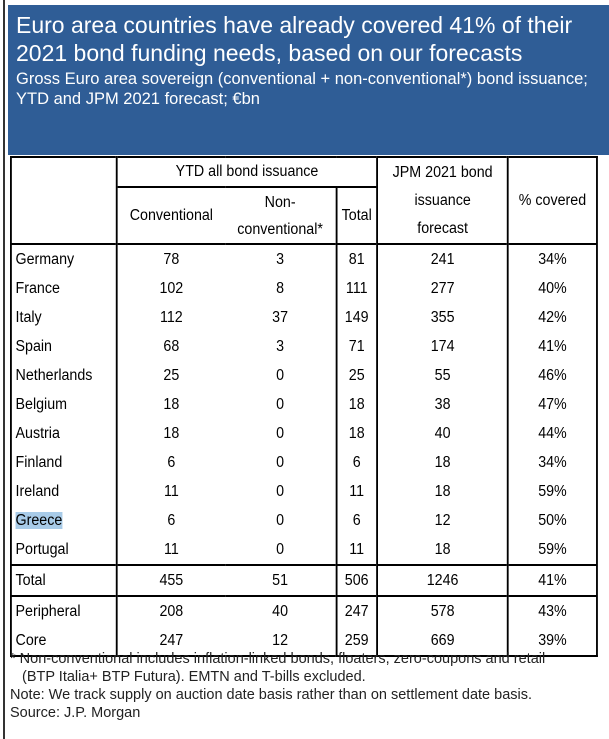 The image size is (609, 739). Describe the element at coordinates (39, 520) in the screenshot. I see `row-label-text: Greece` at that location.